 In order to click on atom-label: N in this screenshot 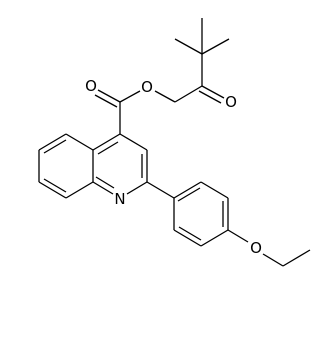, I will do `click(119, 199)`.